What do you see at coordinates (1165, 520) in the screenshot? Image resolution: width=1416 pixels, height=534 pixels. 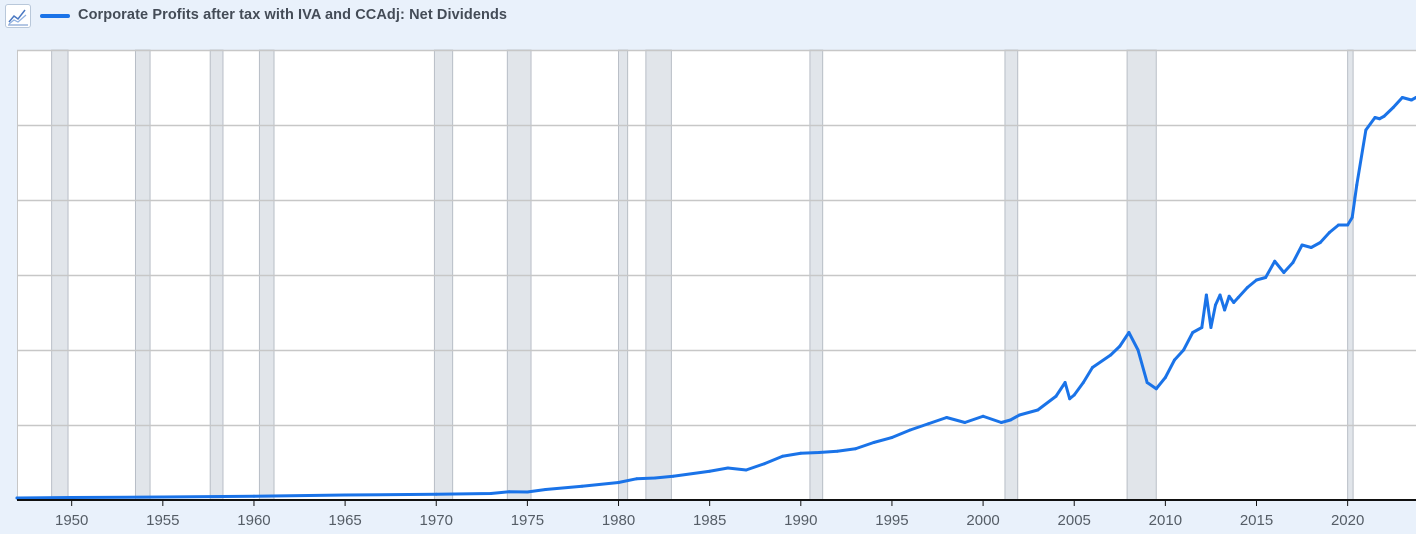 I see `x-tick-label: 2010` at bounding box center [1165, 520].